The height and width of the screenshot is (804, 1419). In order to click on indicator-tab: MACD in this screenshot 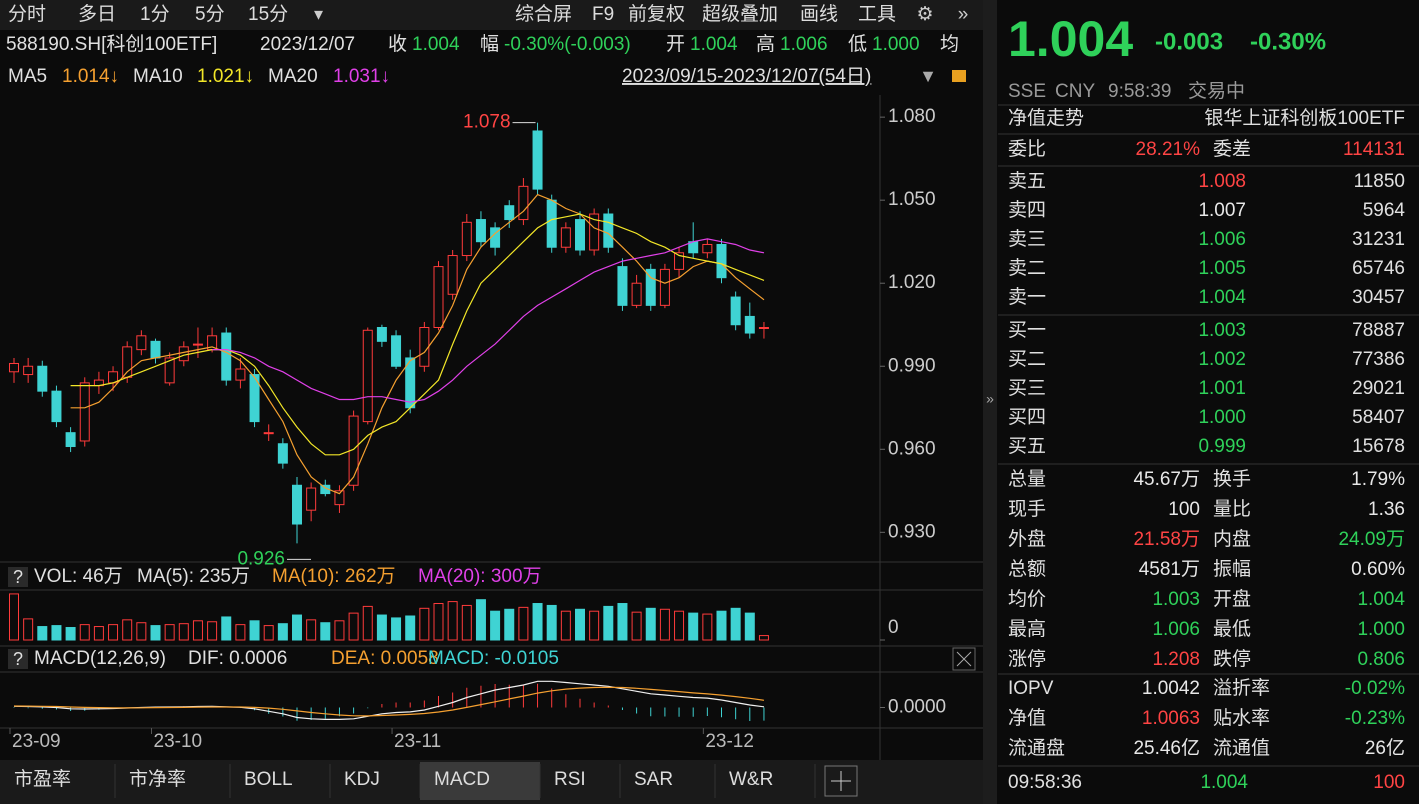, I will do `click(462, 779)`.